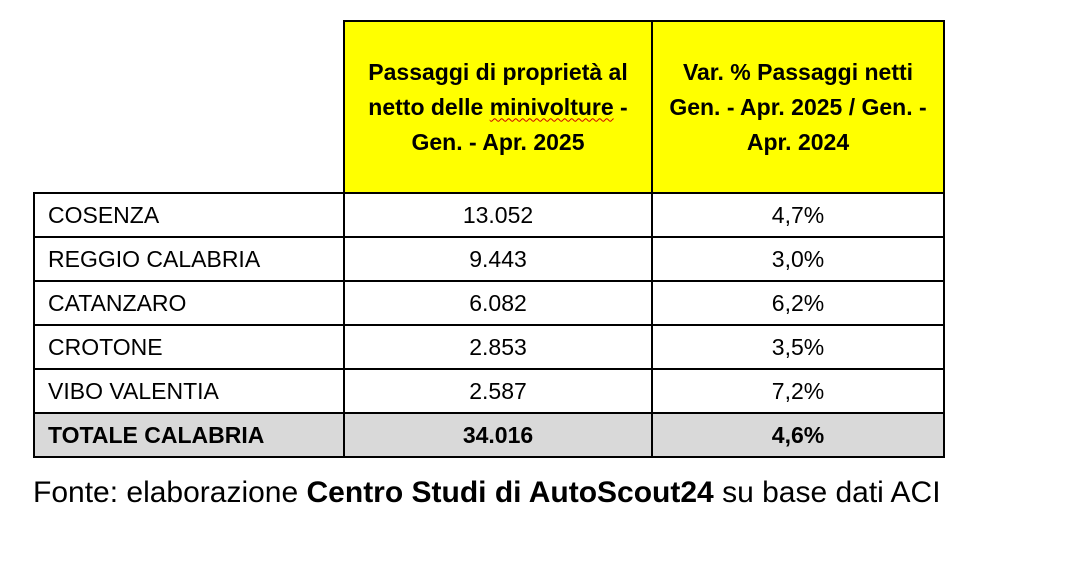 The width and height of the screenshot is (1065, 567). What do you see at coordinates (798, 347) in the screenshot?
I see `percent-change: 3,5%` at bounding box center [798, 347].